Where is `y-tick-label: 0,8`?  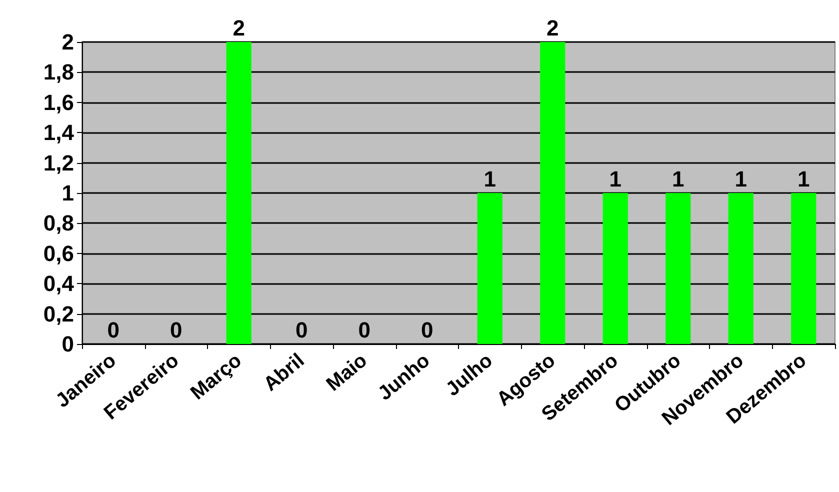 y-tick-label: 0,8 is located at coordinates (58, 223).